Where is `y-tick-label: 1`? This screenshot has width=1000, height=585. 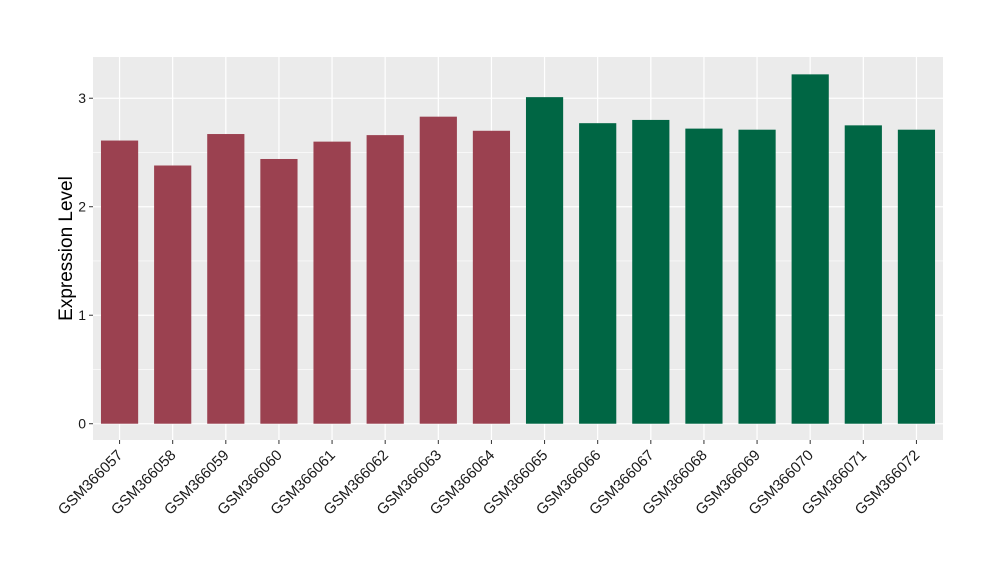
y-tick-label: 1 is located at coordinates (82, 315).